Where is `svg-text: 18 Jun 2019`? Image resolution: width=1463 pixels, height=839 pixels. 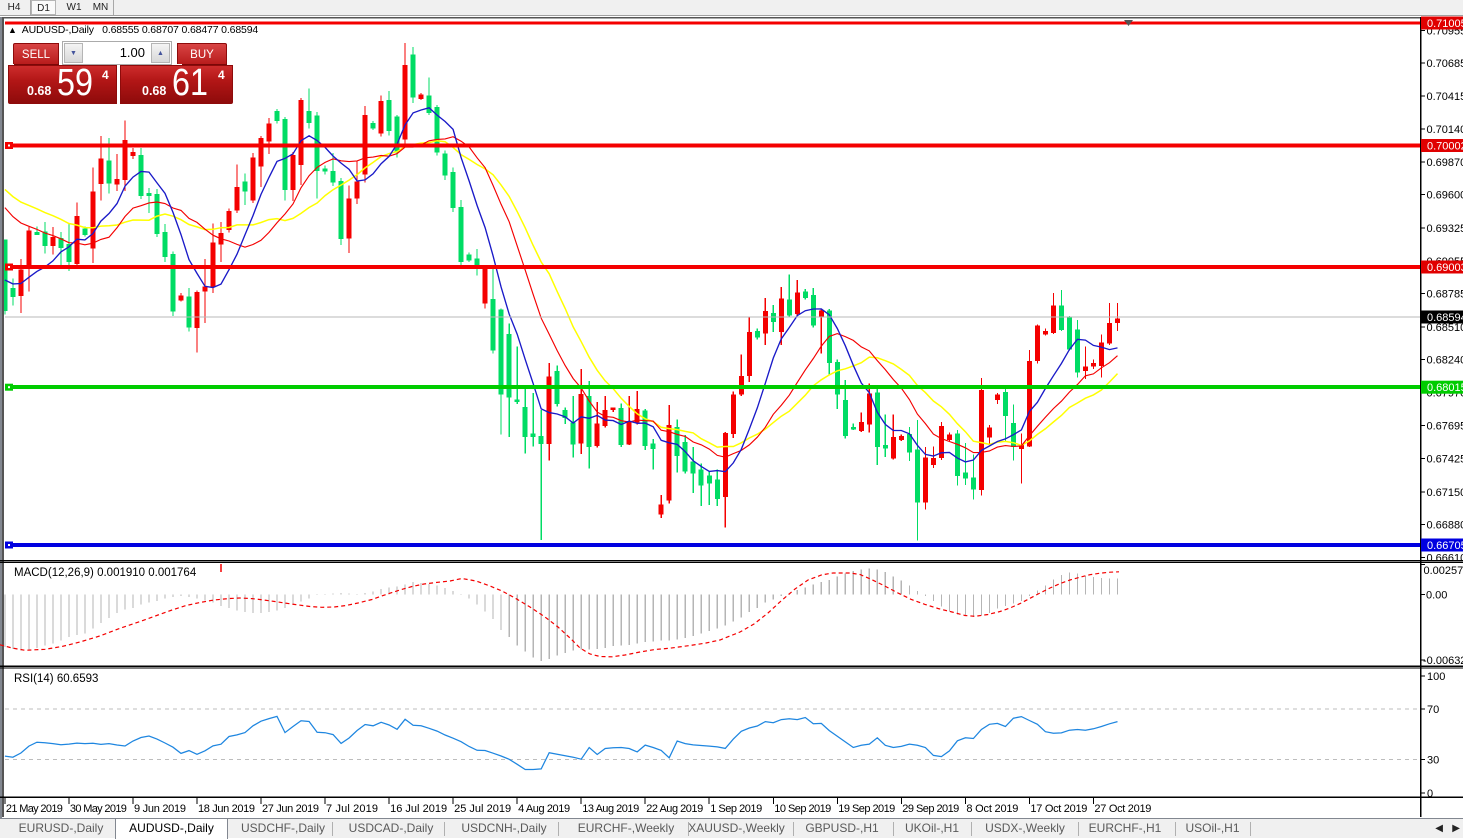 svg-text: 18 Jun 2019 is located at coordinates (226, 809).